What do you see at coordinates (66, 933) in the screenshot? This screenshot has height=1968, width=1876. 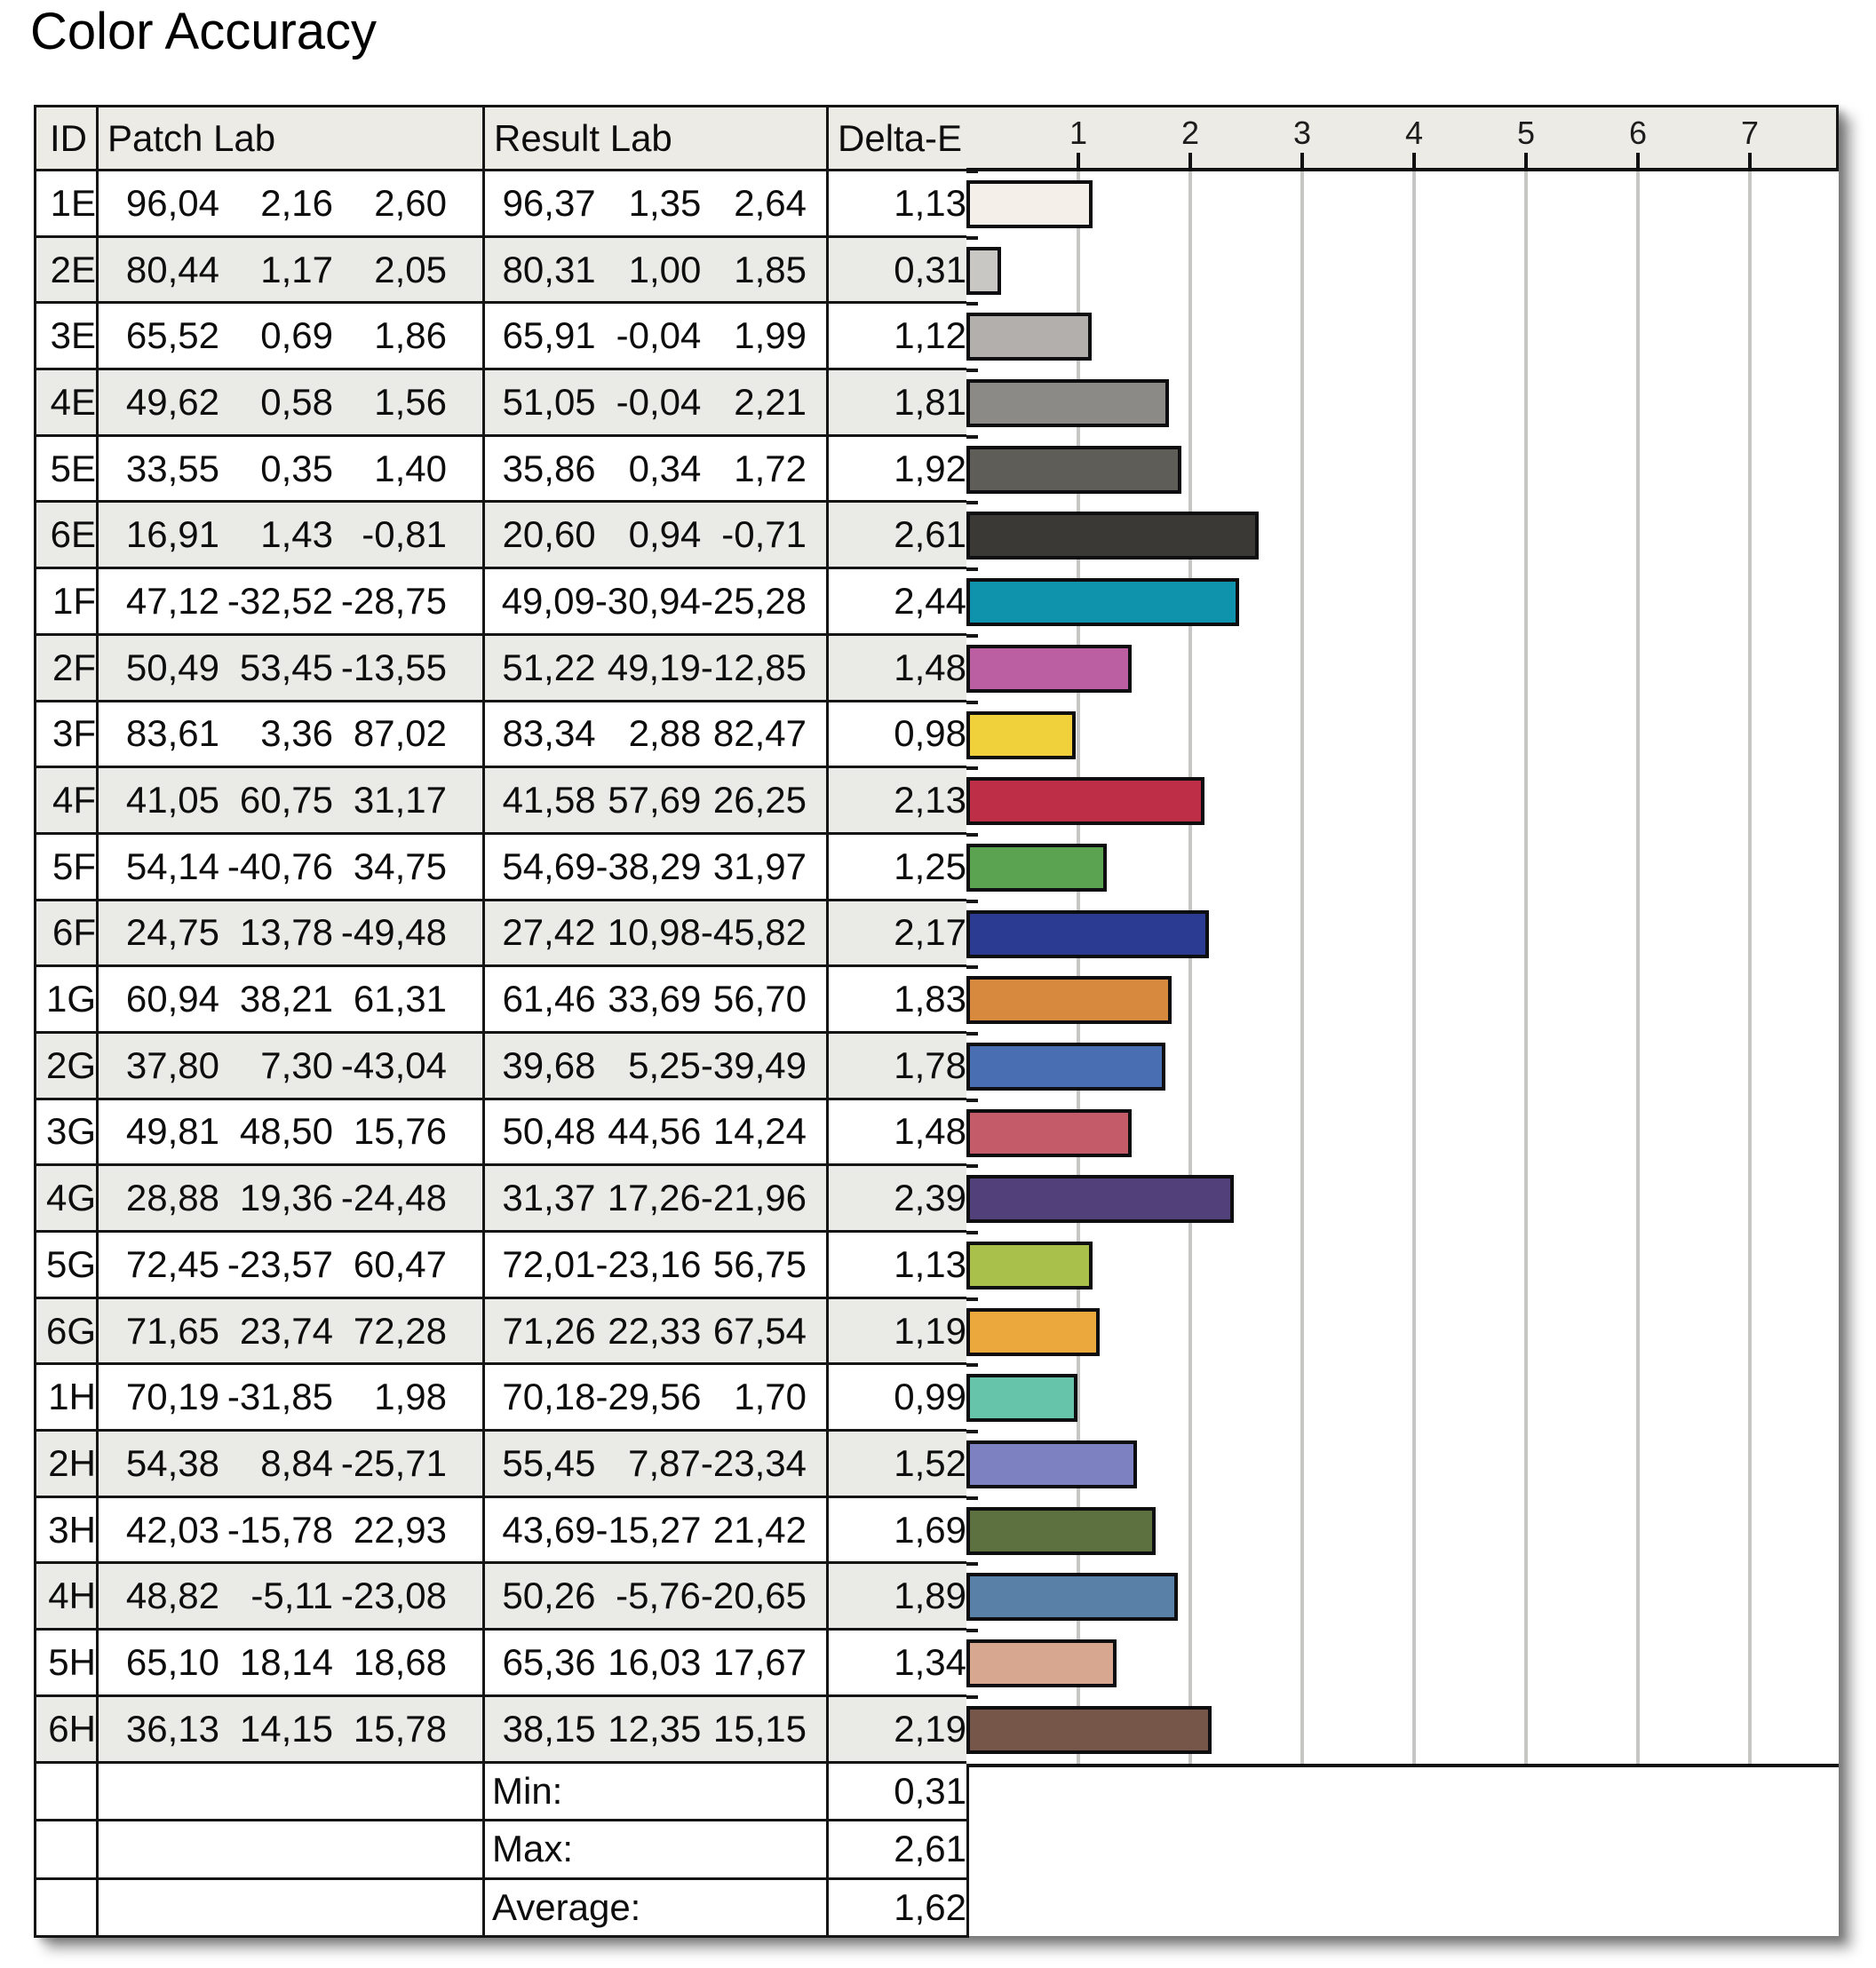 I see `patch-id: 6F` at bounding box center [66, 933].